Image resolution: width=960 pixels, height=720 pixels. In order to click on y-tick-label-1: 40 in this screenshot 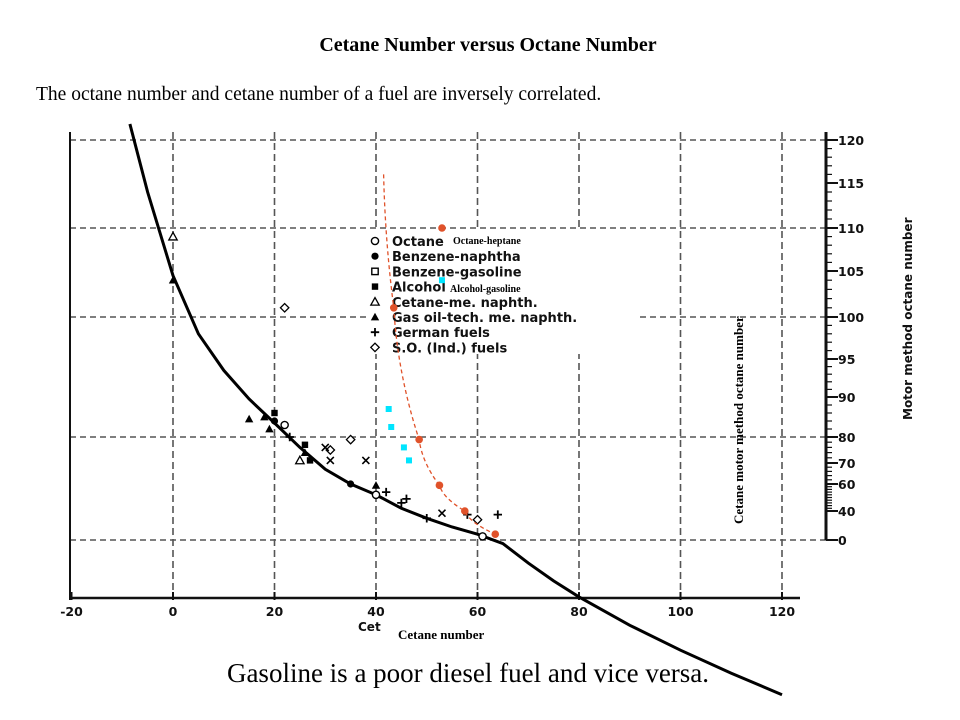, I will do `click(847, 511)`.